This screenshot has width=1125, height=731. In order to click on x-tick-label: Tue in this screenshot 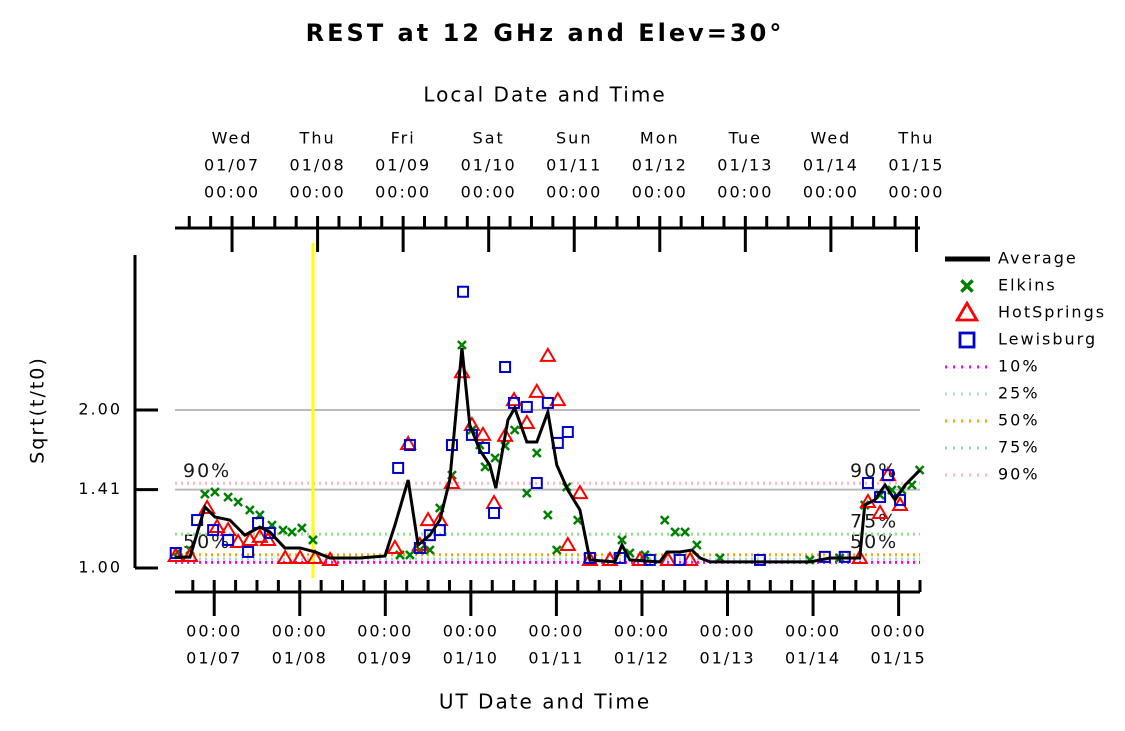, I will do `click(745, 138)`.